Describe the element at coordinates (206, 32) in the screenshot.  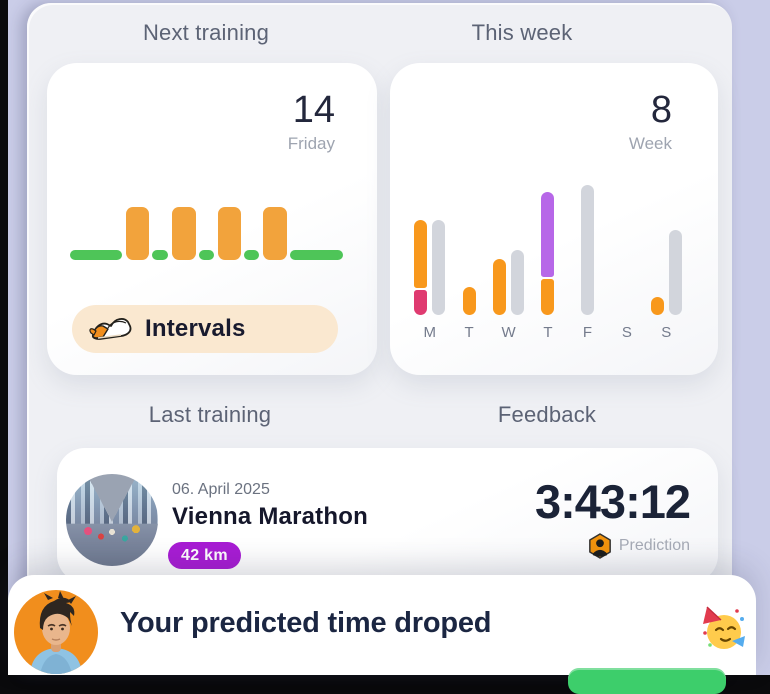
I see `section-header-next-training: Next training` at that location.